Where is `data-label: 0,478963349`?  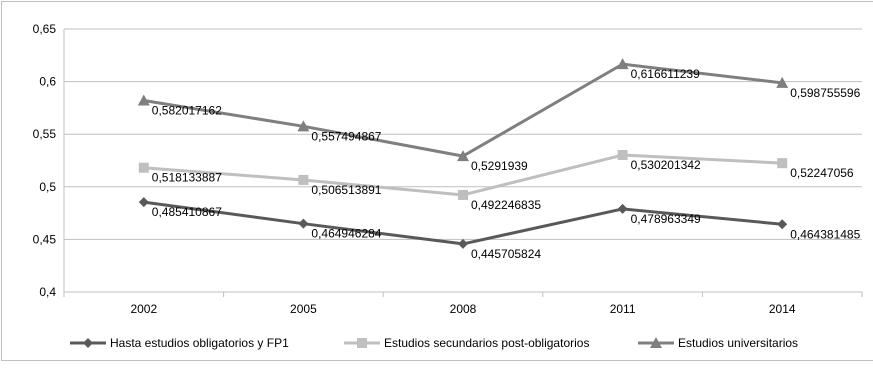 data-label: 0,478963349 is located at coordinates (666, 219).